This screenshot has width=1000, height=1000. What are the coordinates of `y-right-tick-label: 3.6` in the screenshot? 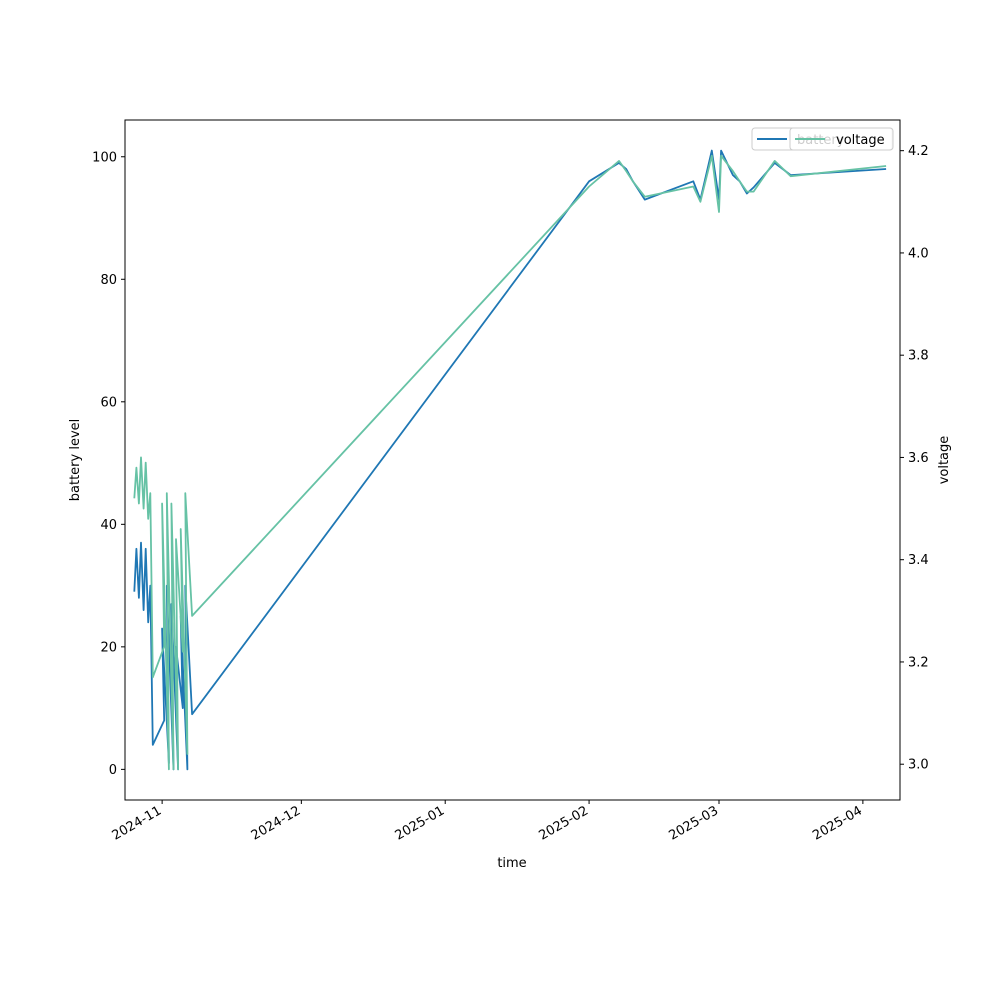 It's located at (918, 458).